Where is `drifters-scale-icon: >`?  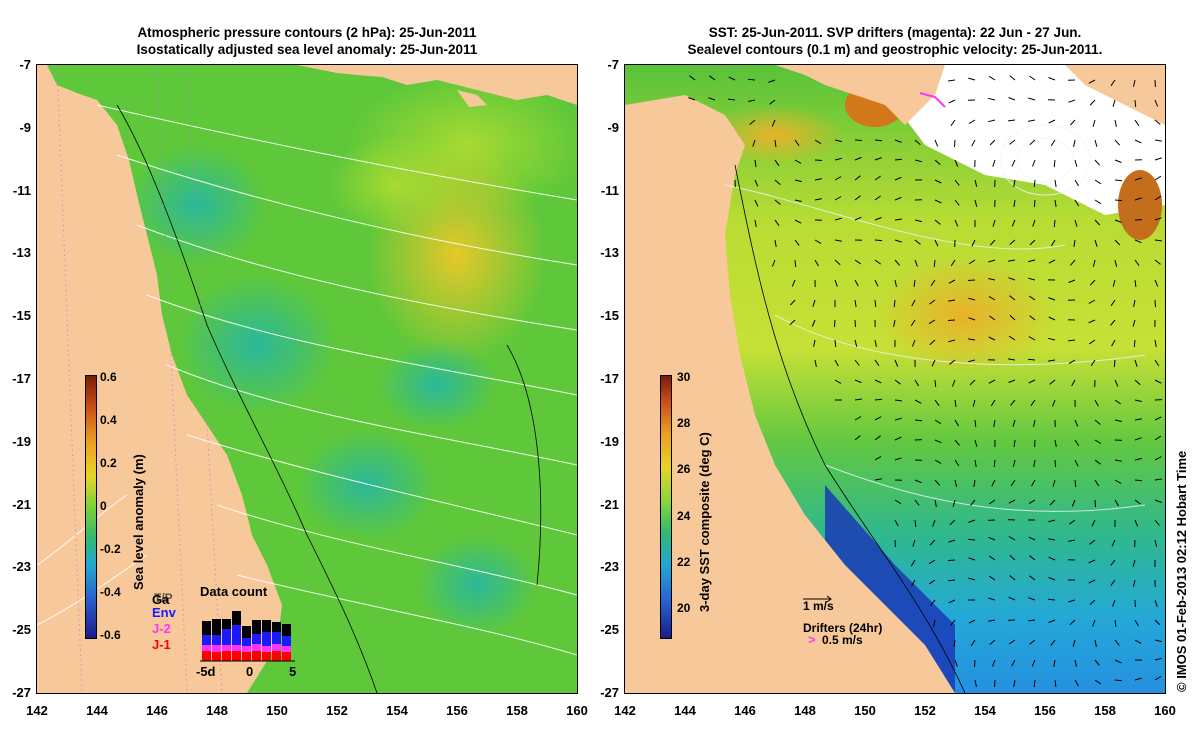
drifters-scale-icon: > is located at coordinates (812, 639).